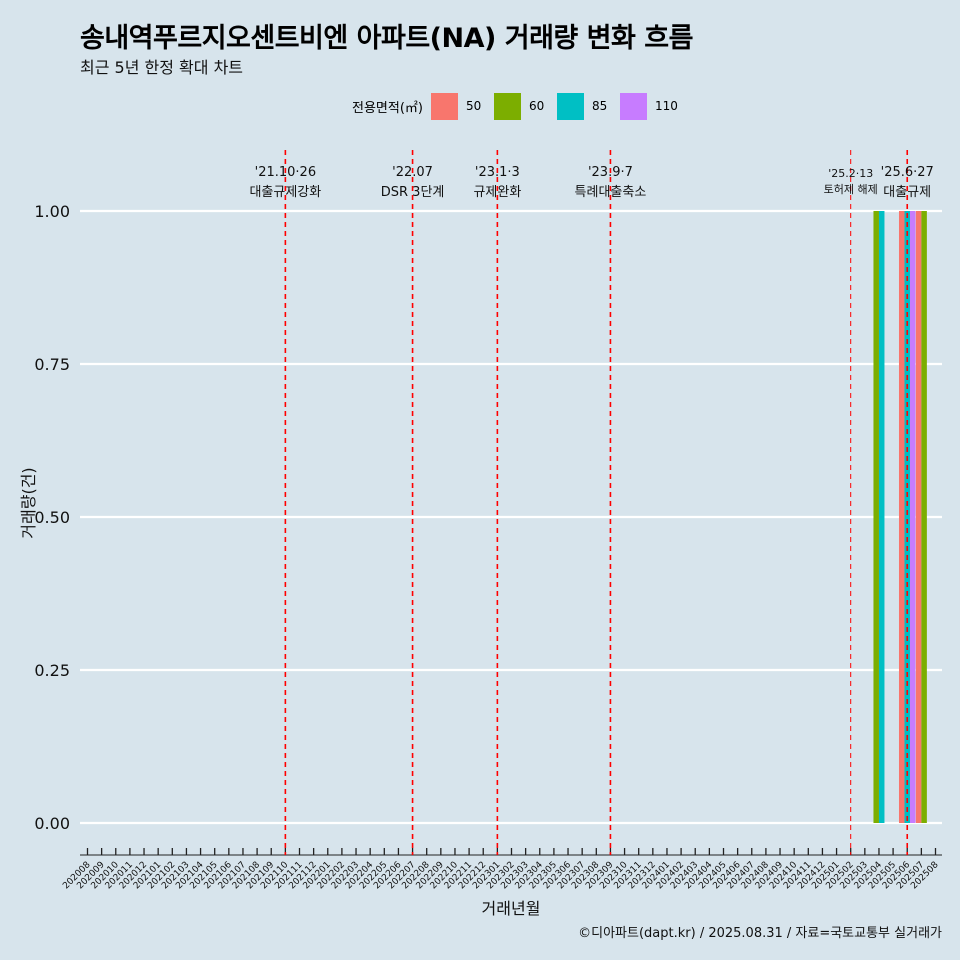 The width and height of the screenshot is (960, 960). Describe the element at coordinates (585, 106) in the screenshot. I see `legend-item-85: 85` at that location.